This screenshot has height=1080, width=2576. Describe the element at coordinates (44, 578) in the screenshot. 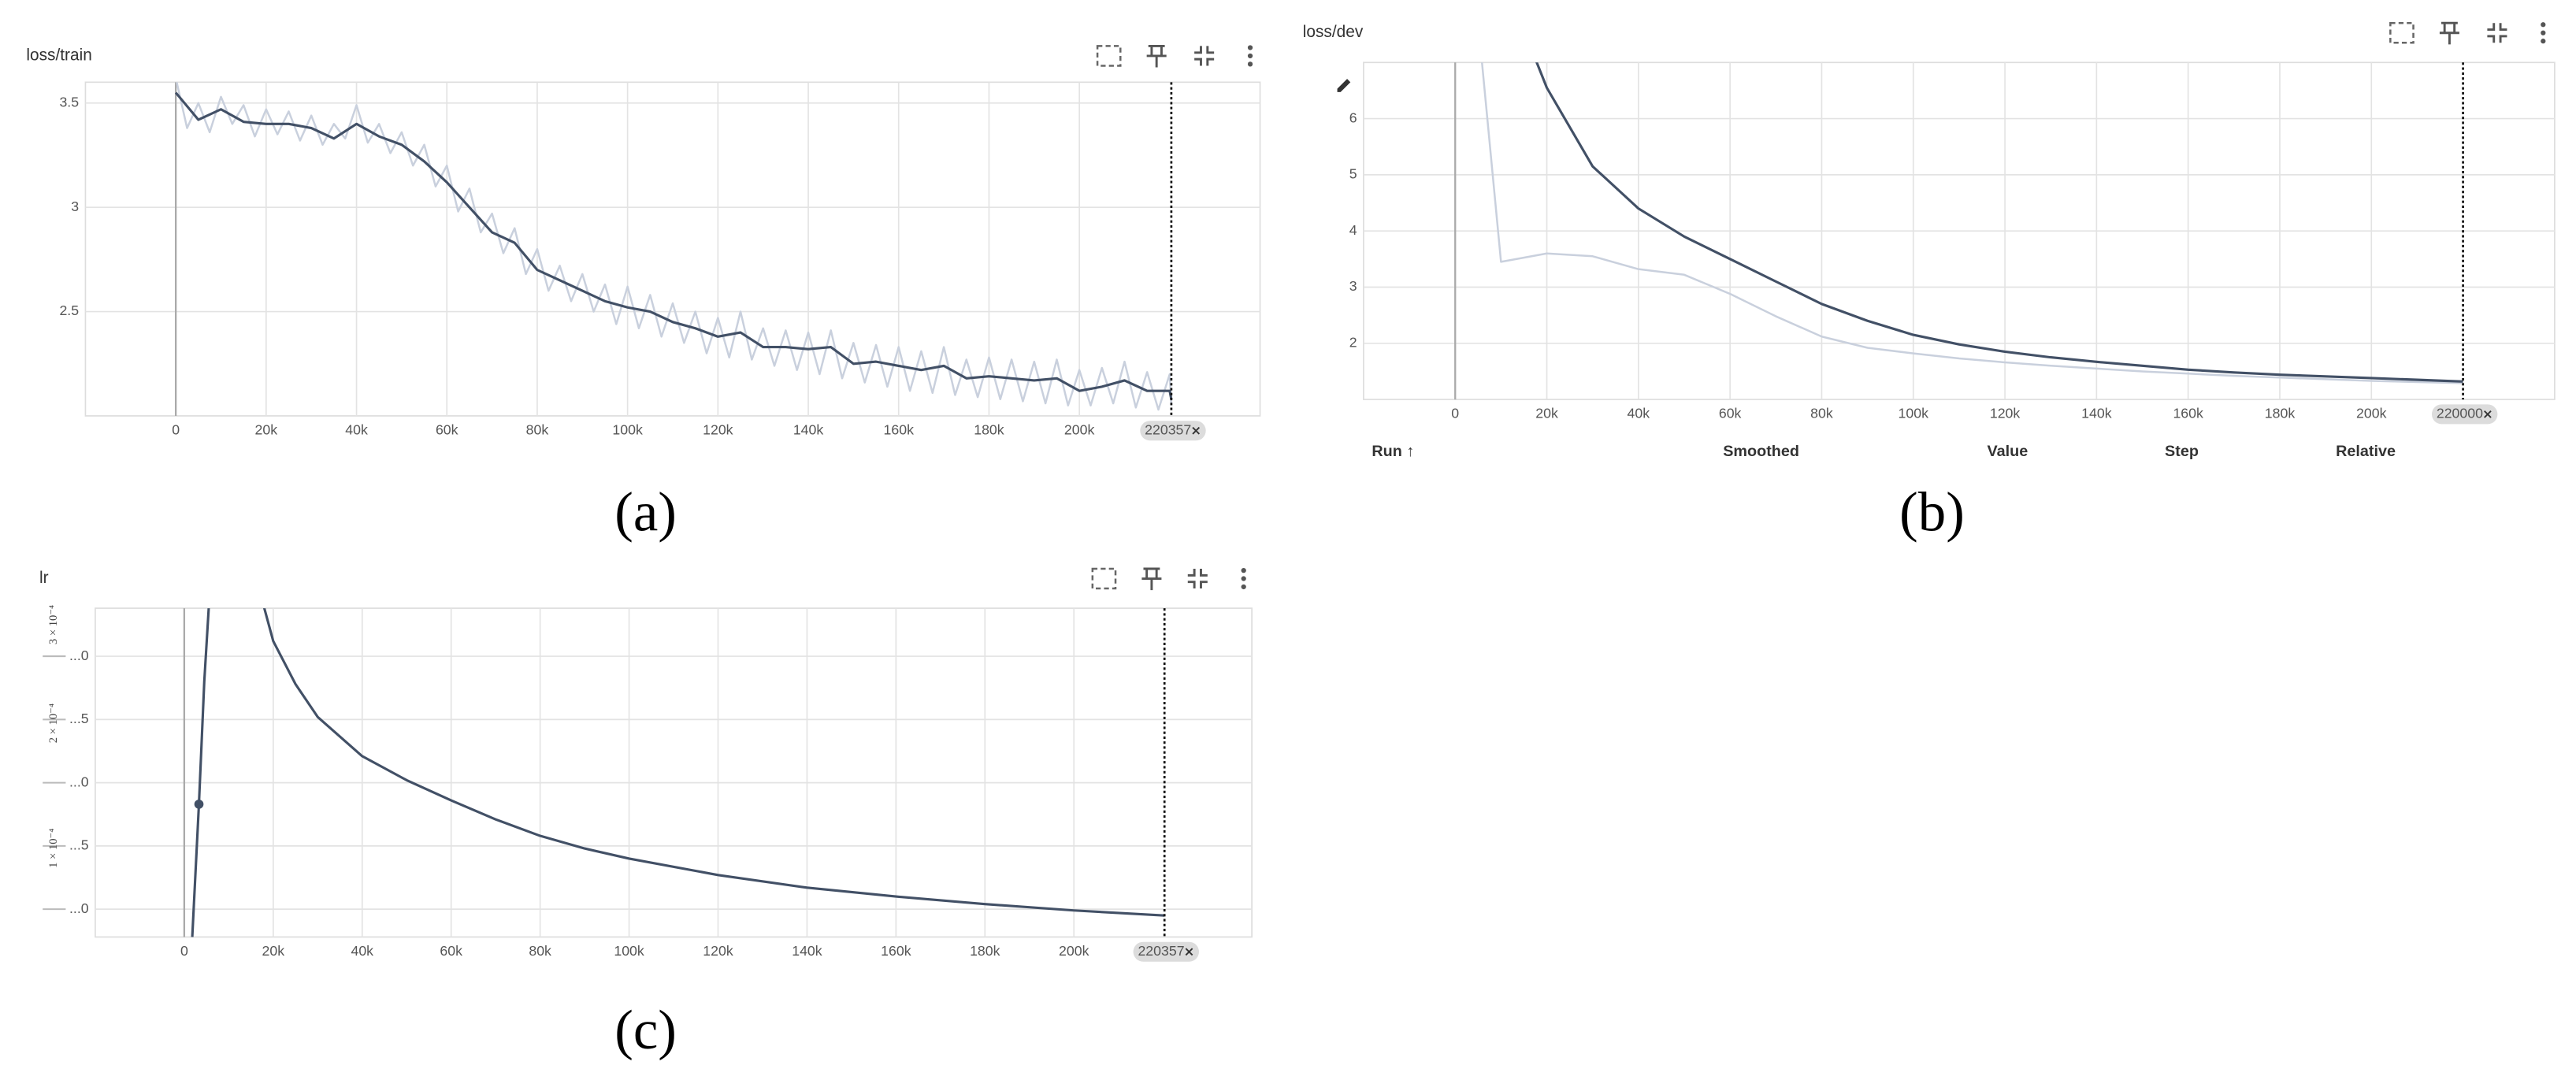

I see `chart-title: lr` at that location.